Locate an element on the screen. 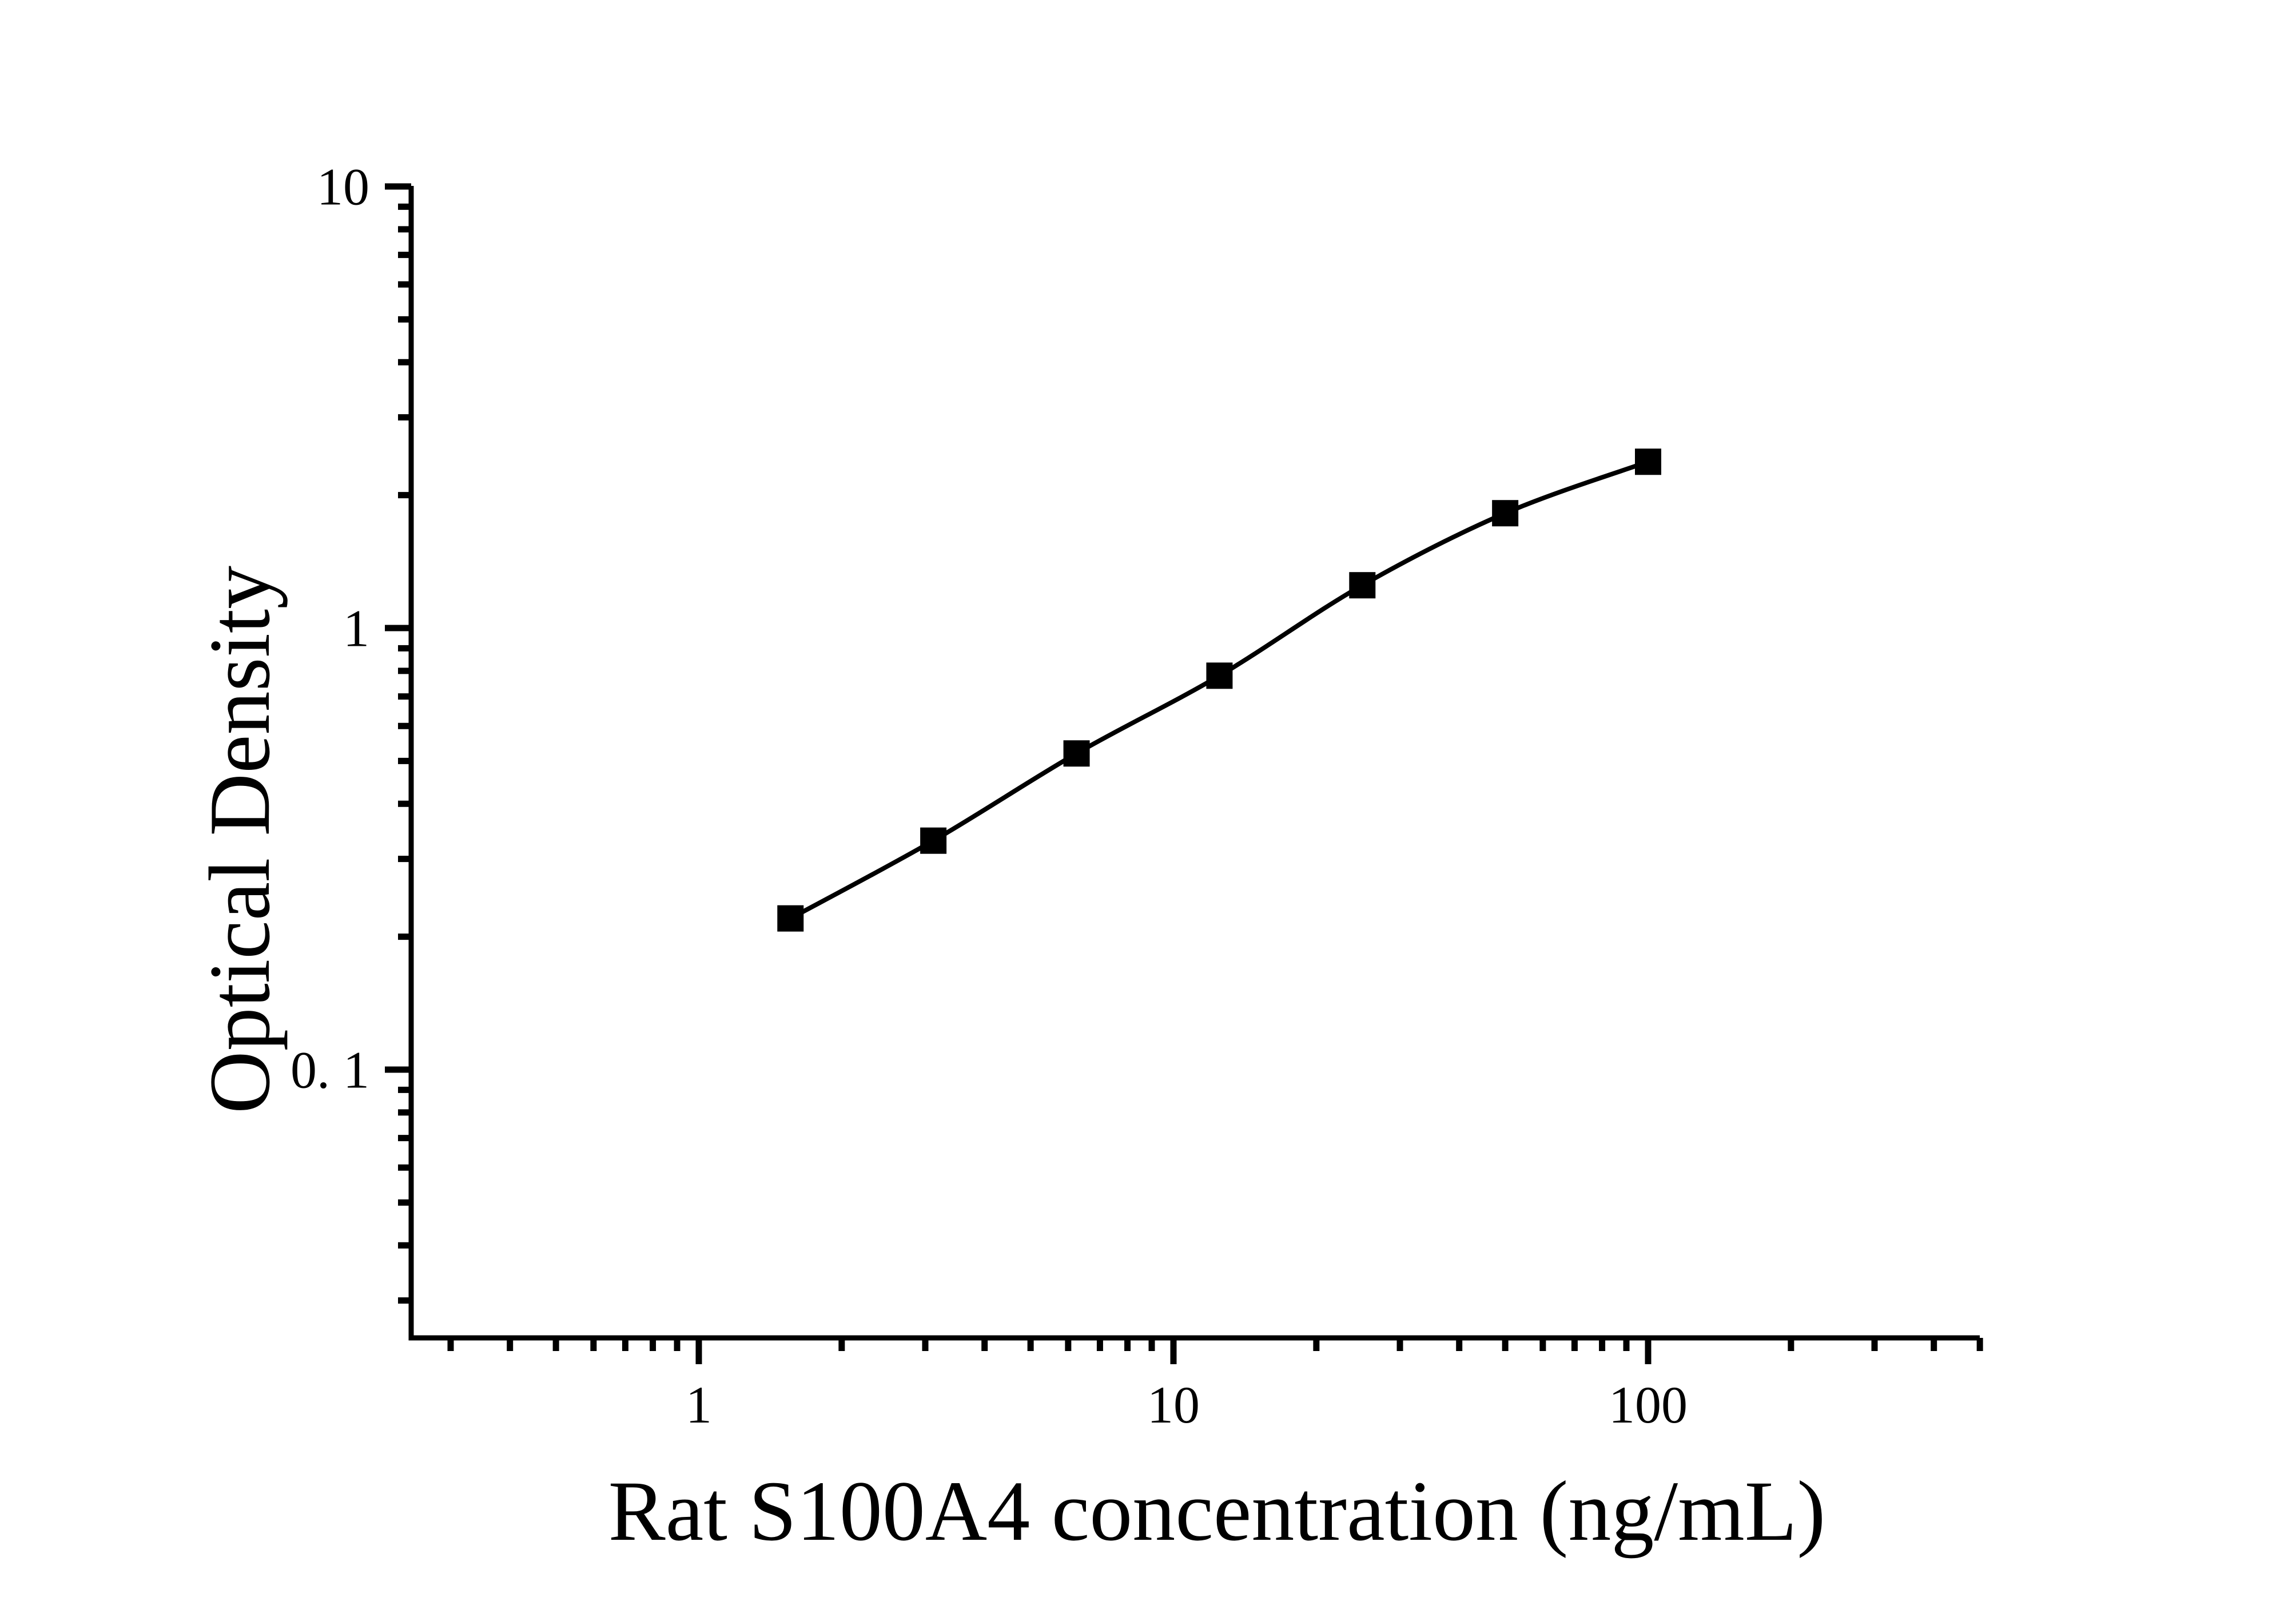  standard-curve-line is located at coordinates (1219, 690).